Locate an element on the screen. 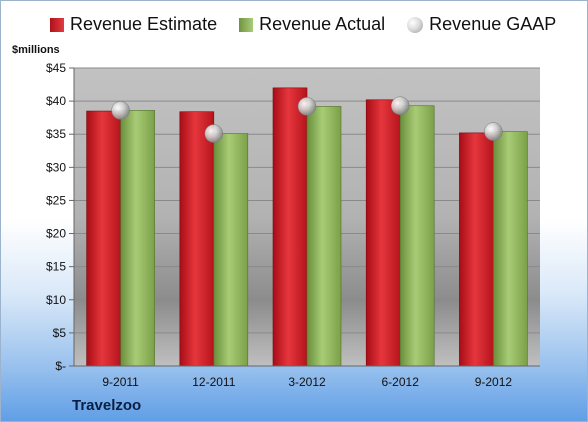 The width and height of the screenshot is (588, 422). legend-item-actual: Revenue Actual is located at coordinates (312, 24).